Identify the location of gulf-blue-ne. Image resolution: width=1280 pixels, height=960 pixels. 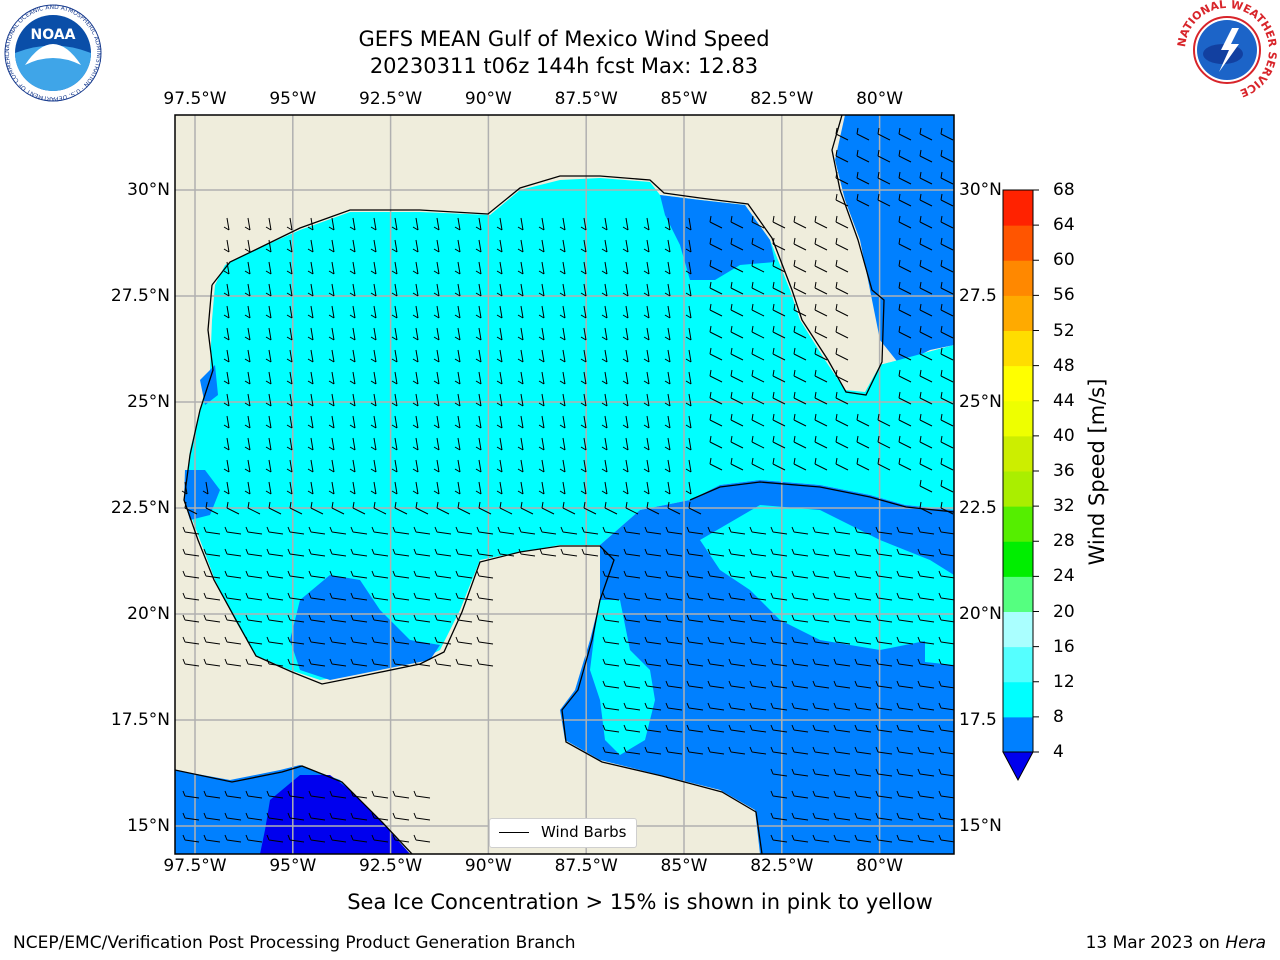
(717, 237).